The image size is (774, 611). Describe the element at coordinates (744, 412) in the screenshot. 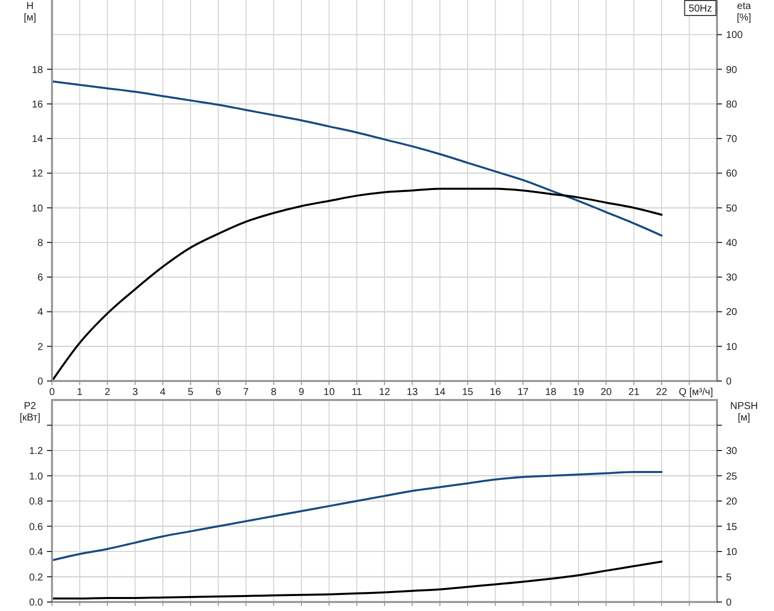

I see `y2-axis-title: NPSH [м]` at that location.